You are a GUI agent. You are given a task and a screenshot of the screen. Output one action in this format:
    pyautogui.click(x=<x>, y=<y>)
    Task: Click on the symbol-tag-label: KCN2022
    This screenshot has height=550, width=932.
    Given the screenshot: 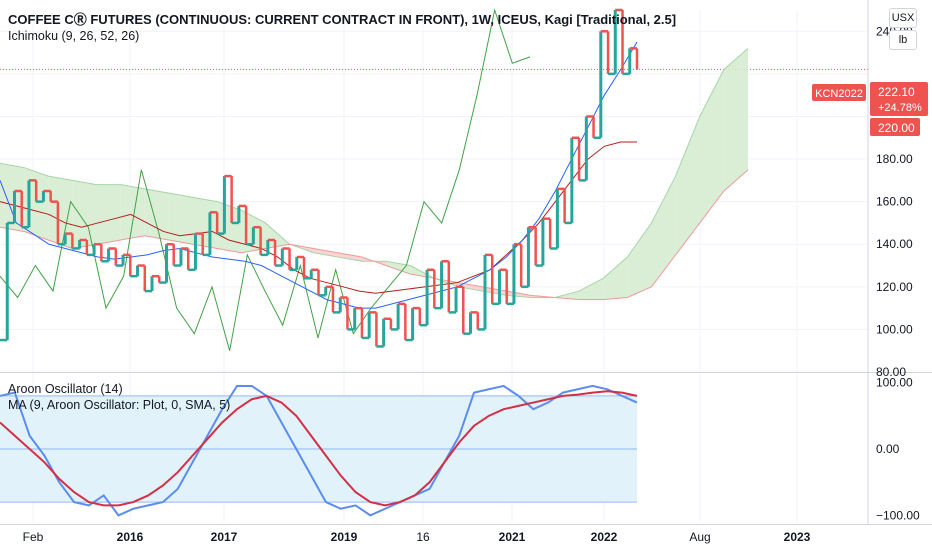 What is the action you would take?
    pyautogui.click(x=839, y=94)
    